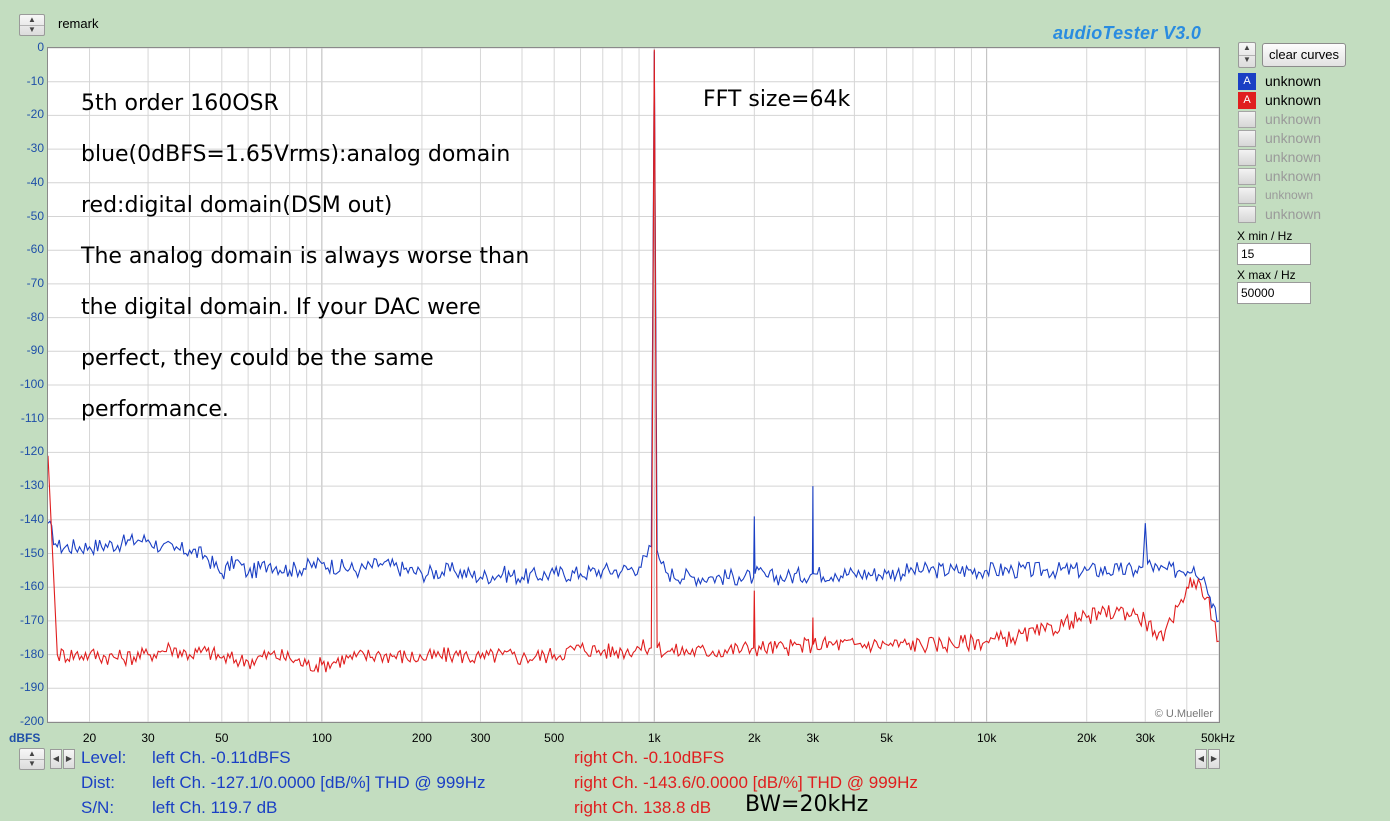 The height and width of the screenshot is (821, 1390). What do you see at coordinates (813, 738) in the screenshot?
I see `x-tick-label: 3k` at bounding box center [813, 738].